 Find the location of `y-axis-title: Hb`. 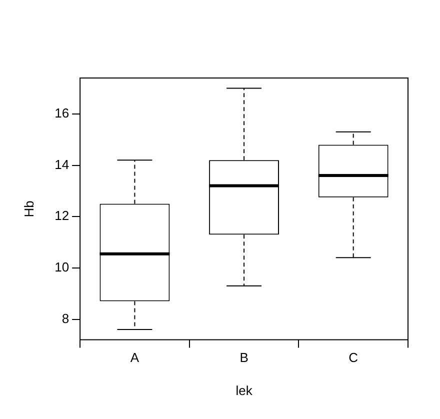

y-axis-title: Hb is located at coordinates (28, 209).